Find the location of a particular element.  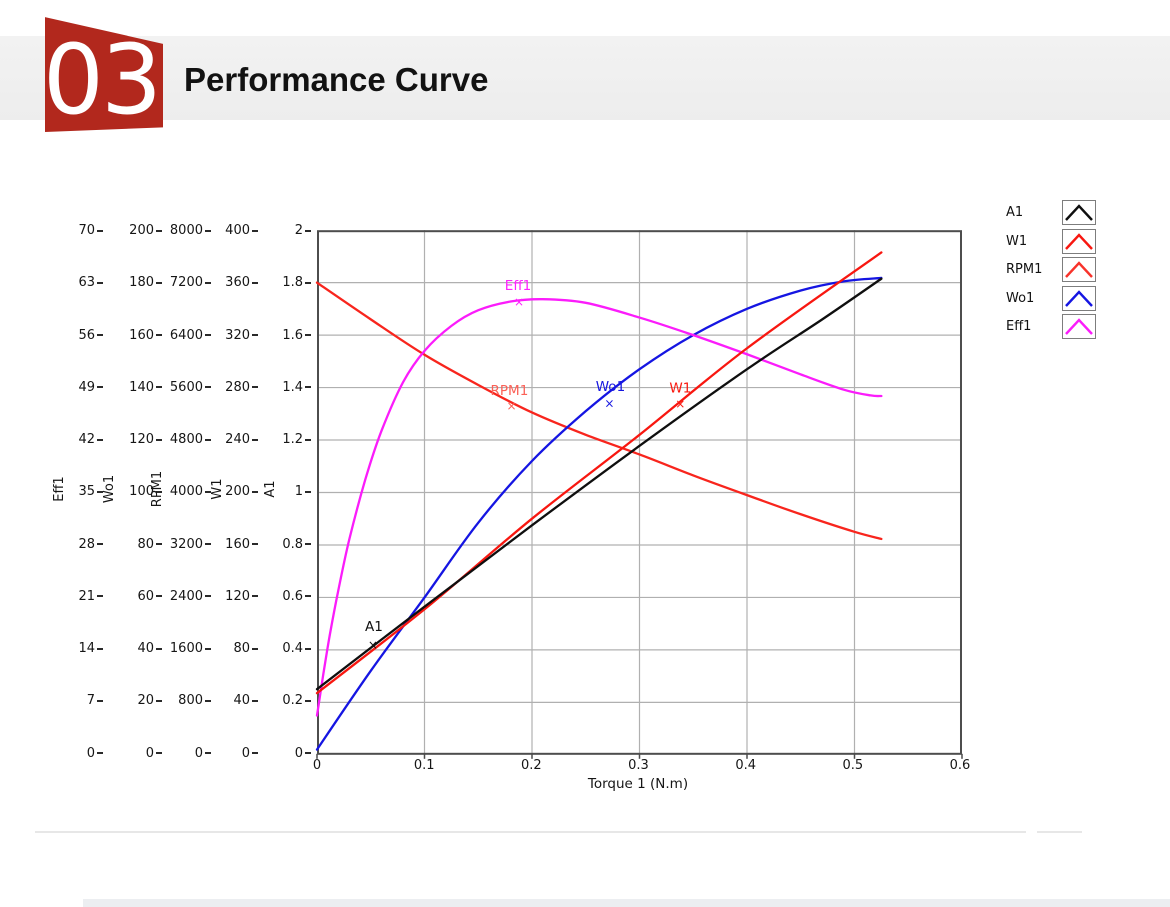

y-tick-eff1: 70 is located at coordinates (63, 231).